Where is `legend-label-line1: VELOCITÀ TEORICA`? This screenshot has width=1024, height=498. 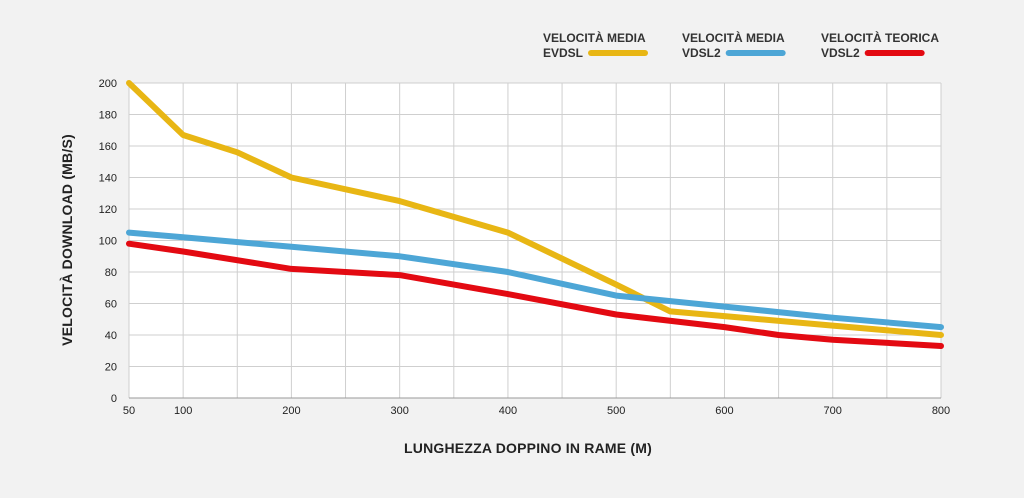 legend-label-line1: VELOCITÀ TEORICA is located at coordinates (880, 37).